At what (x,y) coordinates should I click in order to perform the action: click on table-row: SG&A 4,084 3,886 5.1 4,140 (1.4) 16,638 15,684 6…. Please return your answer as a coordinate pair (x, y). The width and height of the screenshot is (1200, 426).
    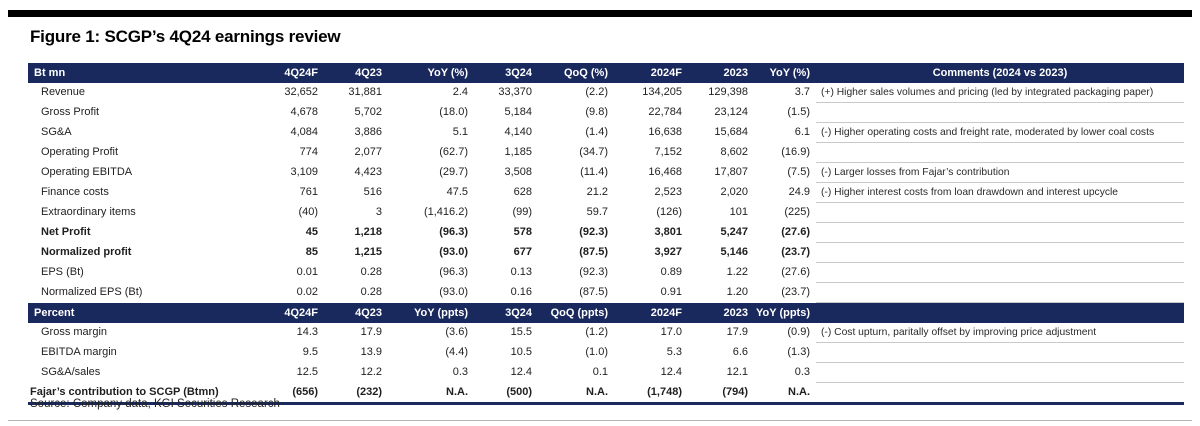
    Looking at the image, I should click on (606, 132).